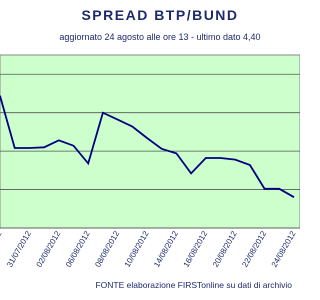  What do you see at coordinates (49, 249) in the screenshot?
I see `x-tick-label: 02/08/2012` at bounding box center [49, 249].